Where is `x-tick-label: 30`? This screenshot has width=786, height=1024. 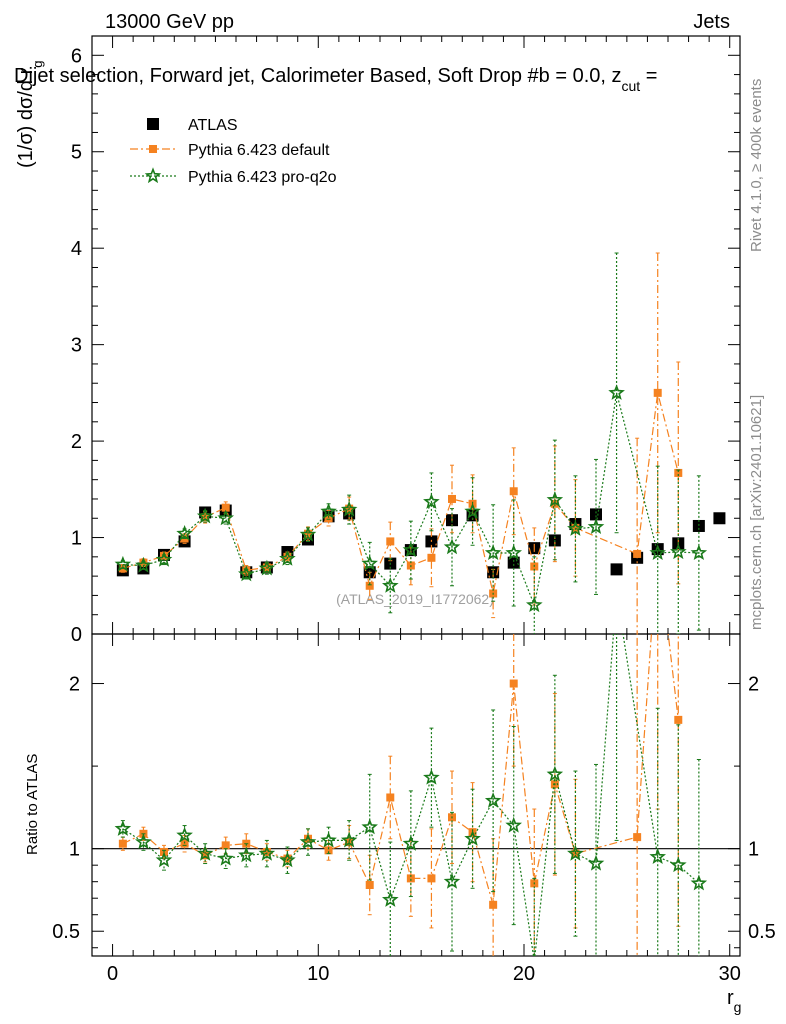 x-tick-label: 30 is located at coordinates (730, 974).